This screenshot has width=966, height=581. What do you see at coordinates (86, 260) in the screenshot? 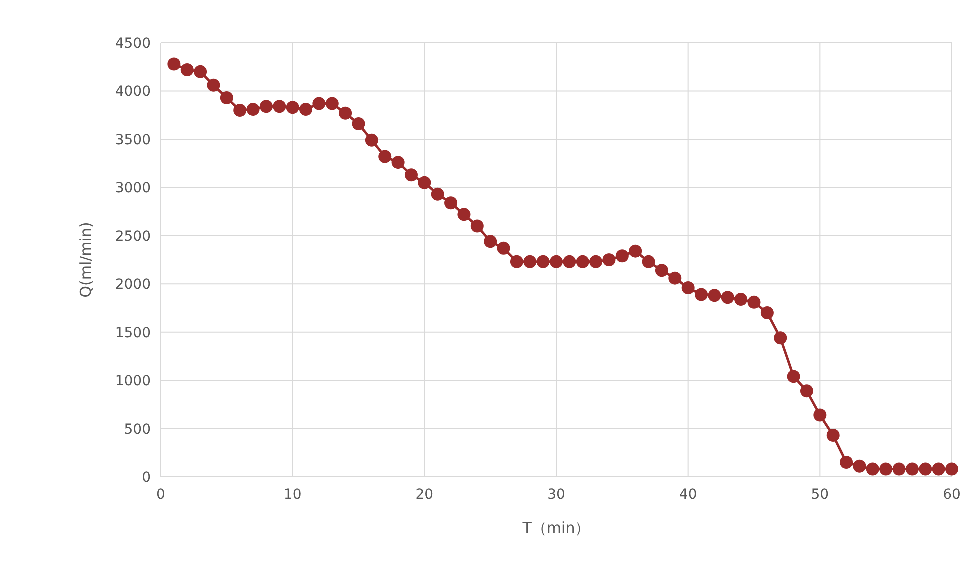
I see `y-axis-title: Q(ml/min)` at bounding box center [86, 260].